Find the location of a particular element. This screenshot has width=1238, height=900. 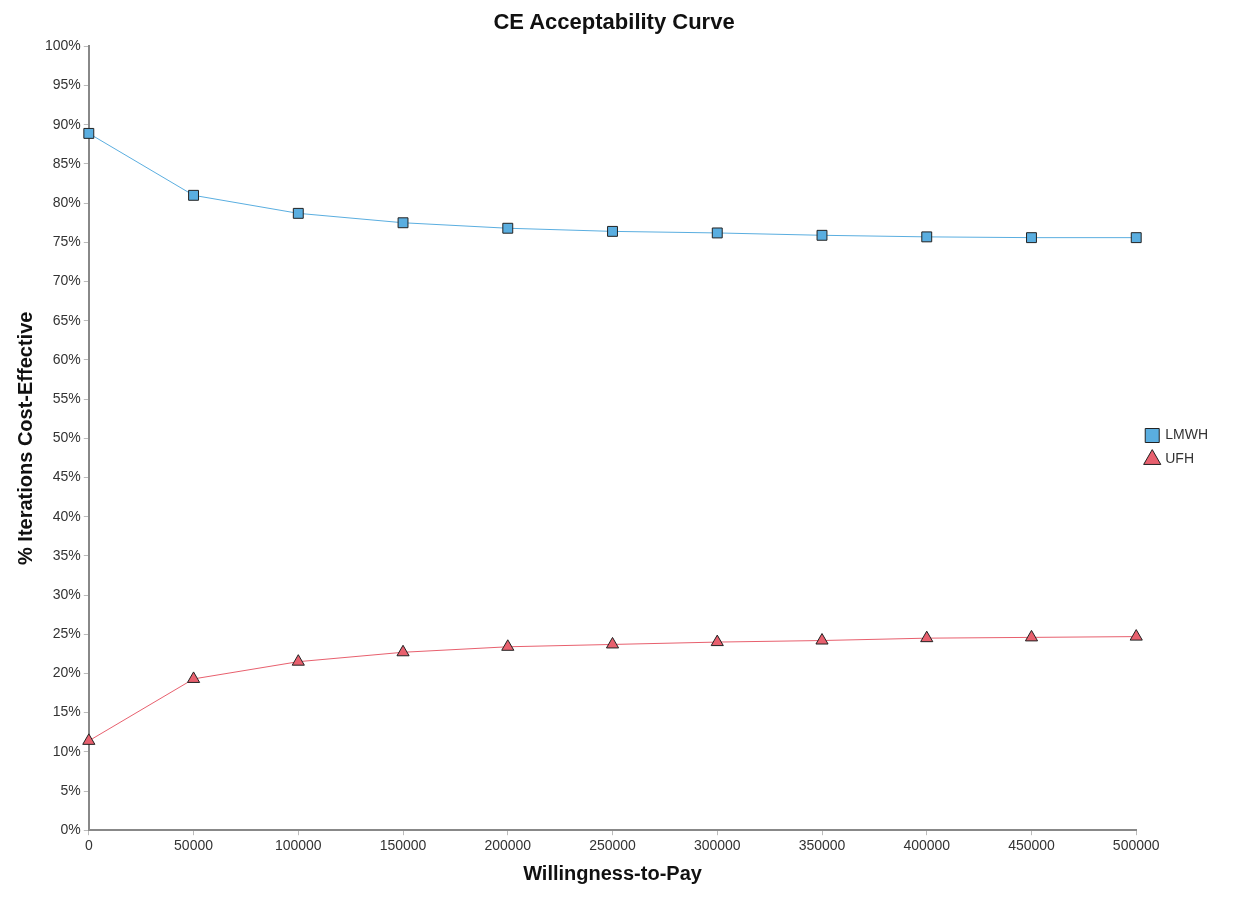

y-tick-label: 45% is located at coordinates (66, 476).